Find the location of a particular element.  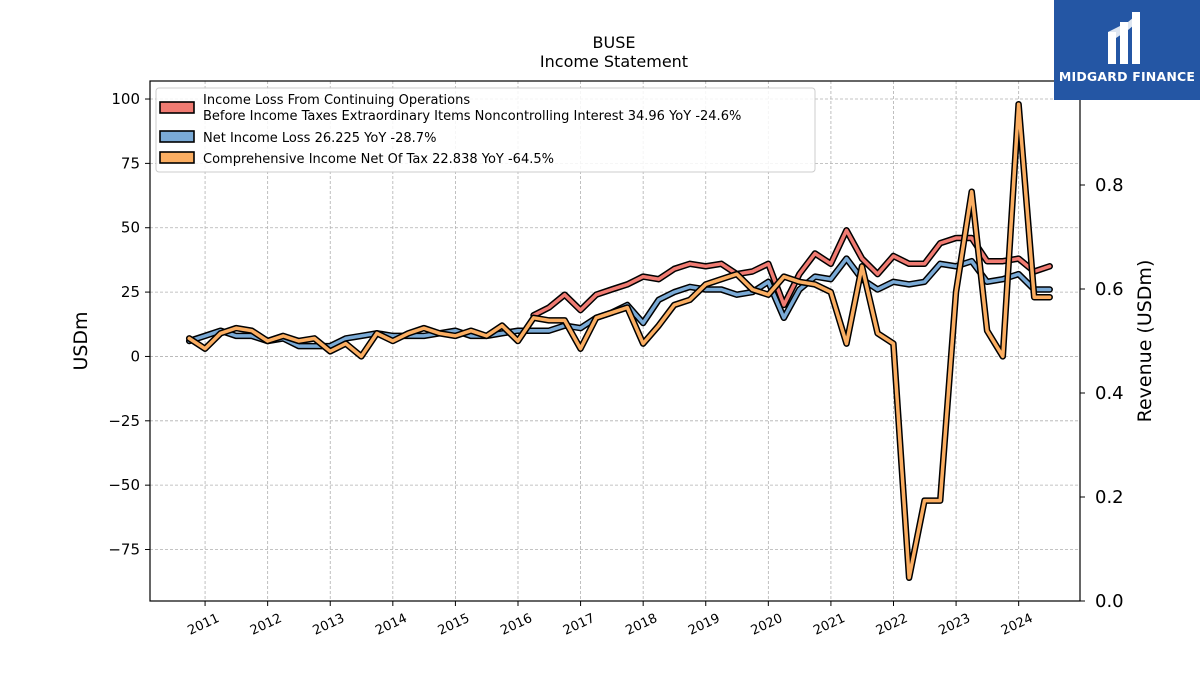

y-right-tick-label: 0.2 is located at coordinates (1109, 497).